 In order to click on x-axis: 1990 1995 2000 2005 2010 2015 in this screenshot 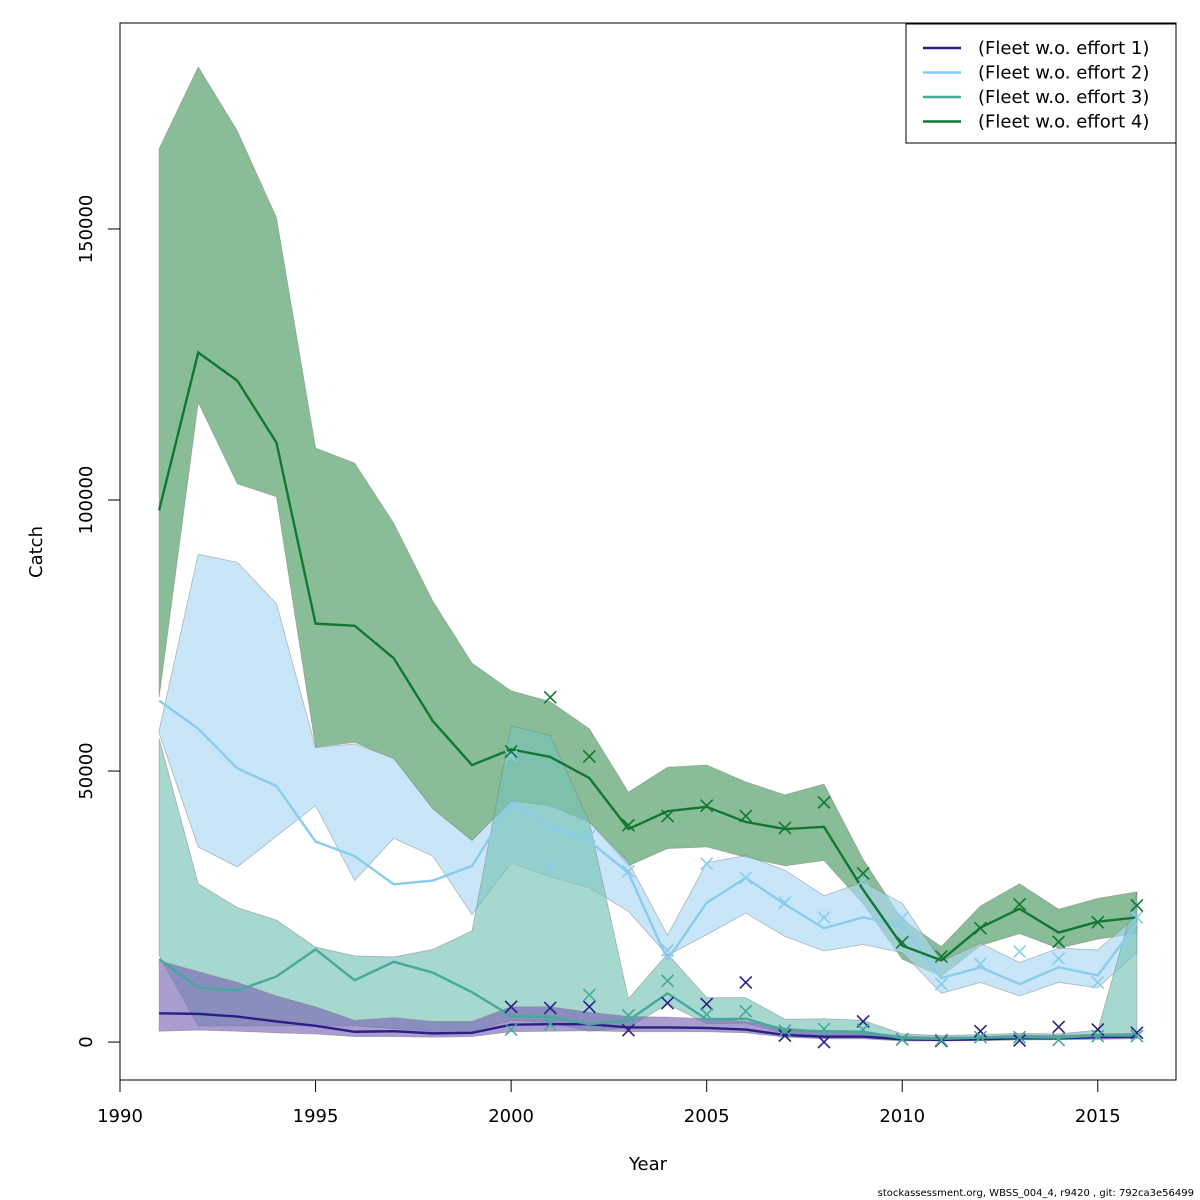, I will do `click(609, 1103)`.